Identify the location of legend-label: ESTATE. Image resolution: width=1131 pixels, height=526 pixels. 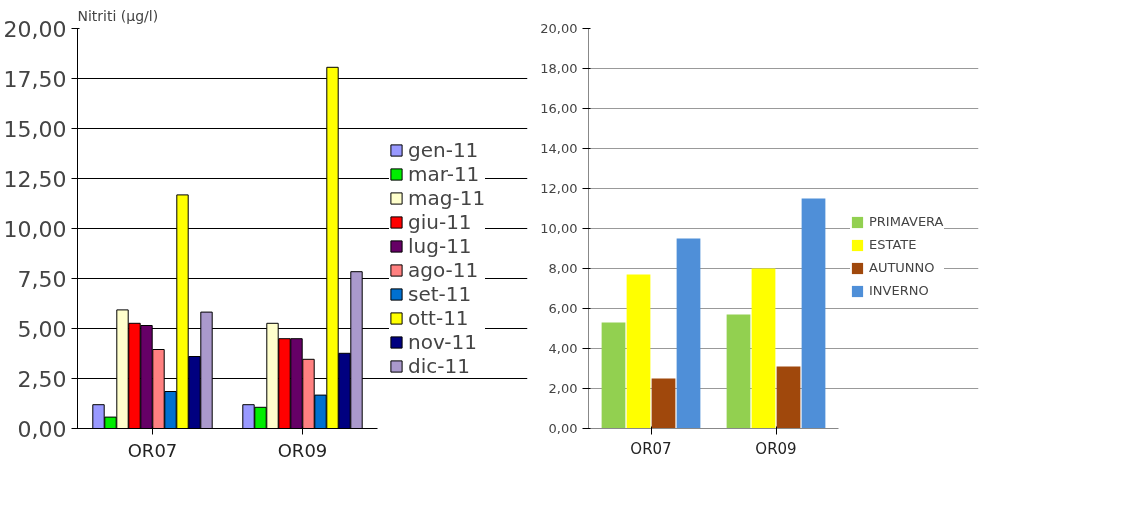
(893, 244).